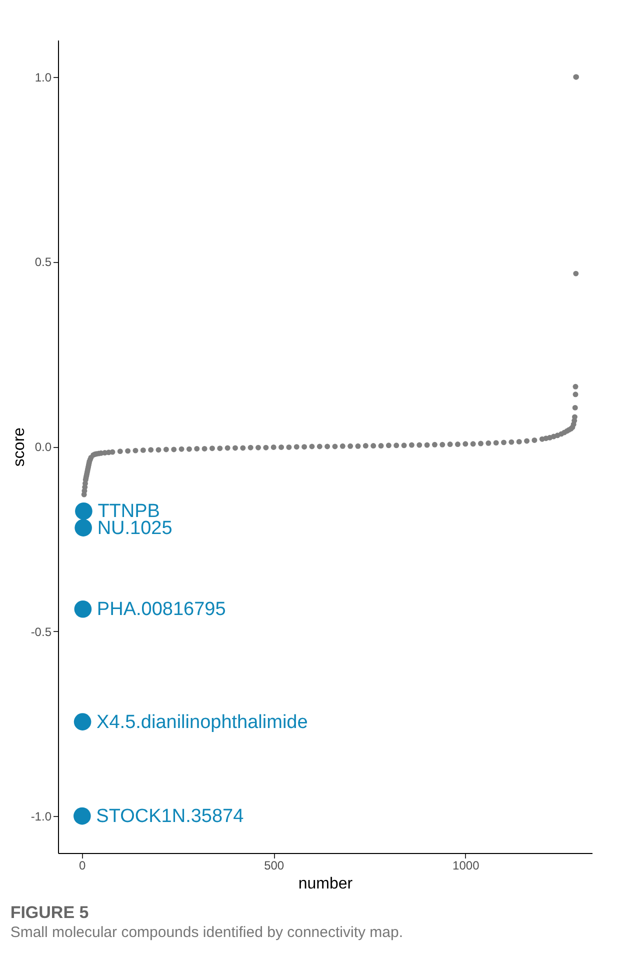 The width and height of the screenshot is (617, 969). What do you see at coordinates (43, 77) in the screenshot?
I see `y-tick-label: 1.0` at bounding box center [43, 77].